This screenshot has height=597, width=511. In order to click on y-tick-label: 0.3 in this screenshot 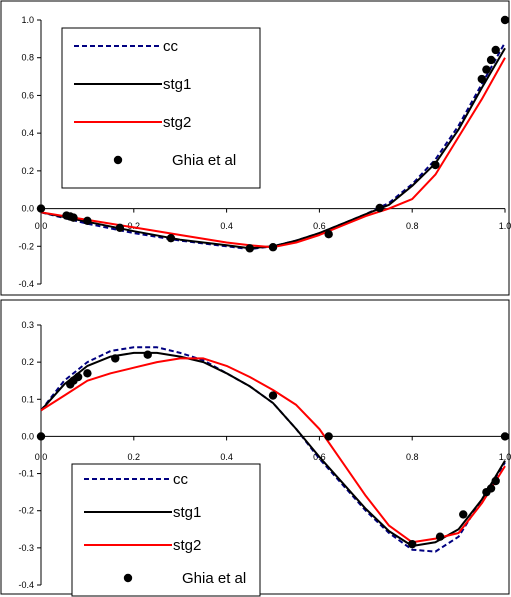, I will do `click(27, 325)`.